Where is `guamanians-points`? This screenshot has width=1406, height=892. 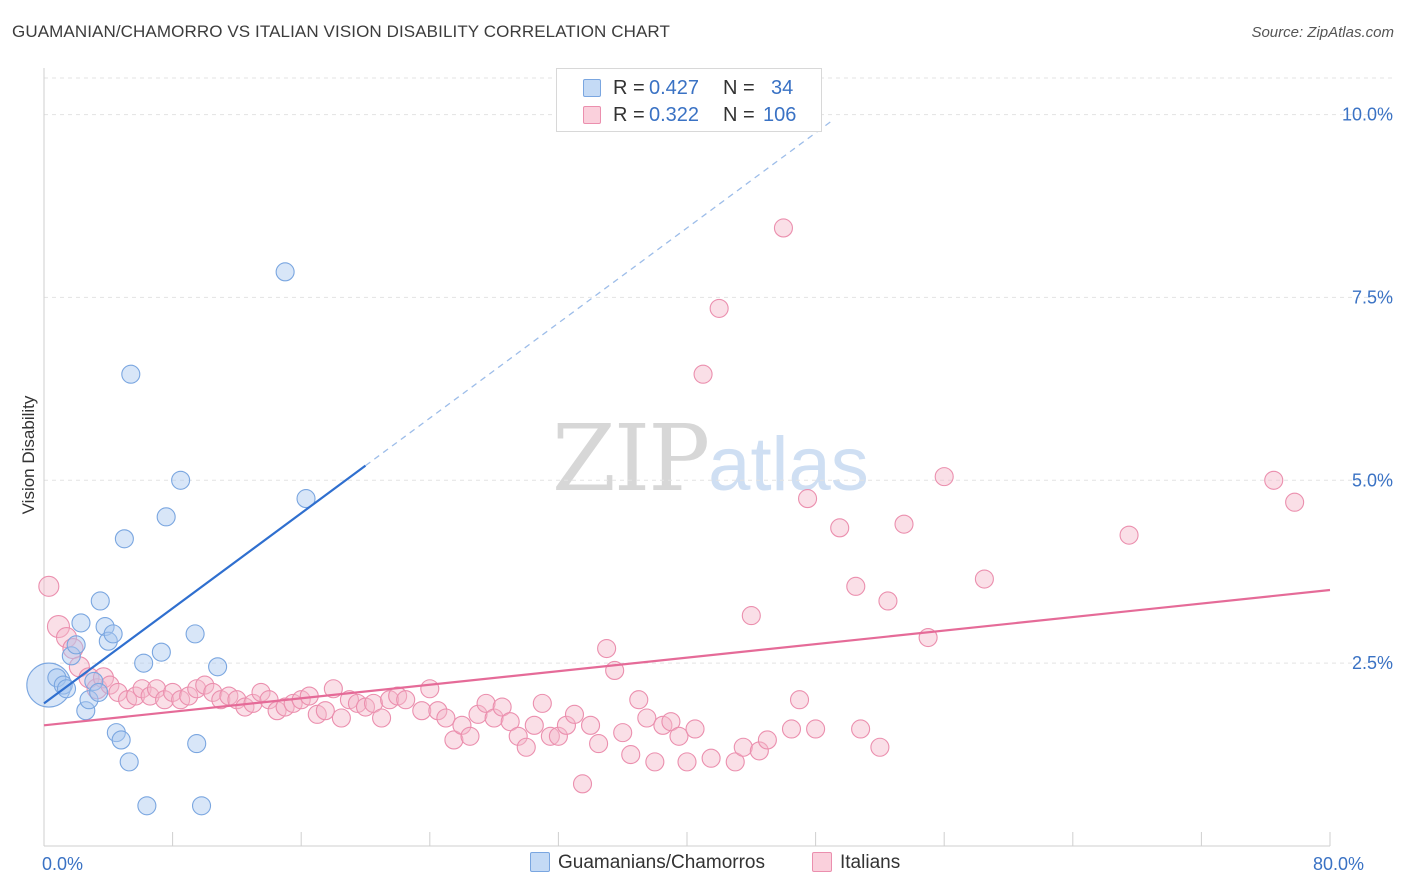
guamanians-points is located at coordinates (171, 539).